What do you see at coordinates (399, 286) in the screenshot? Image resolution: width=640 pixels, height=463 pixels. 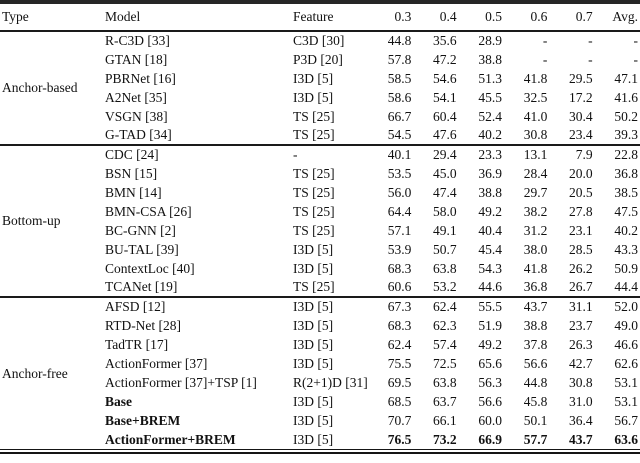 I see `score-cell: 60.6` at bounding box center [399, 286].